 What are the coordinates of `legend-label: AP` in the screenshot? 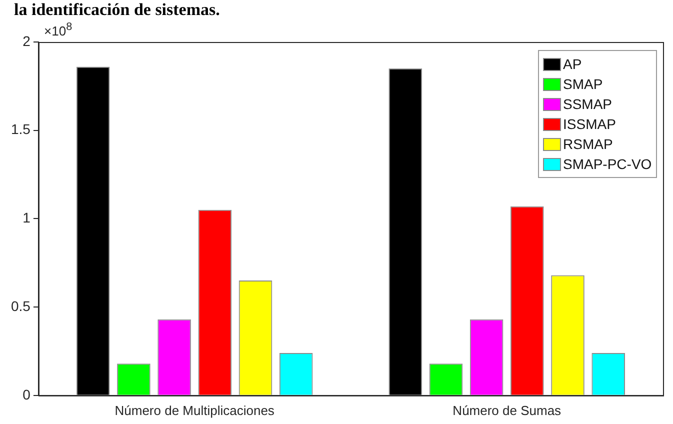 It's located at (572, 64).